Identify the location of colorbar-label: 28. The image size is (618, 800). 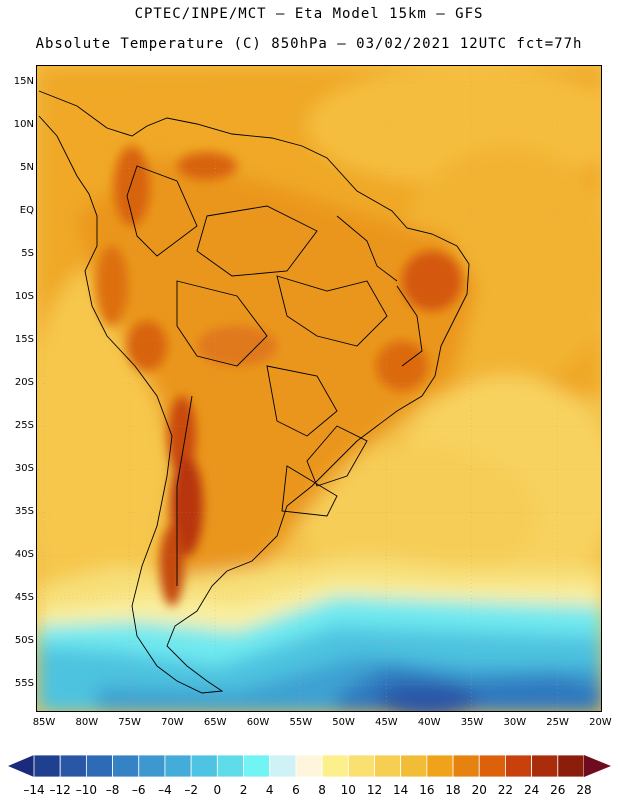
(584, 790).